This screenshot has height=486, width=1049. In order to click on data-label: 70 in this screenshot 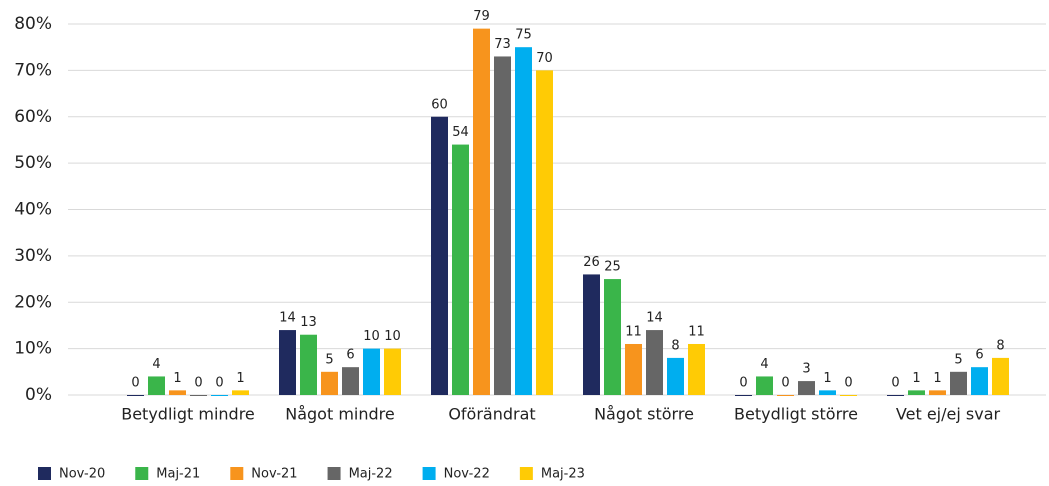, I will do `click(544, 58)`.